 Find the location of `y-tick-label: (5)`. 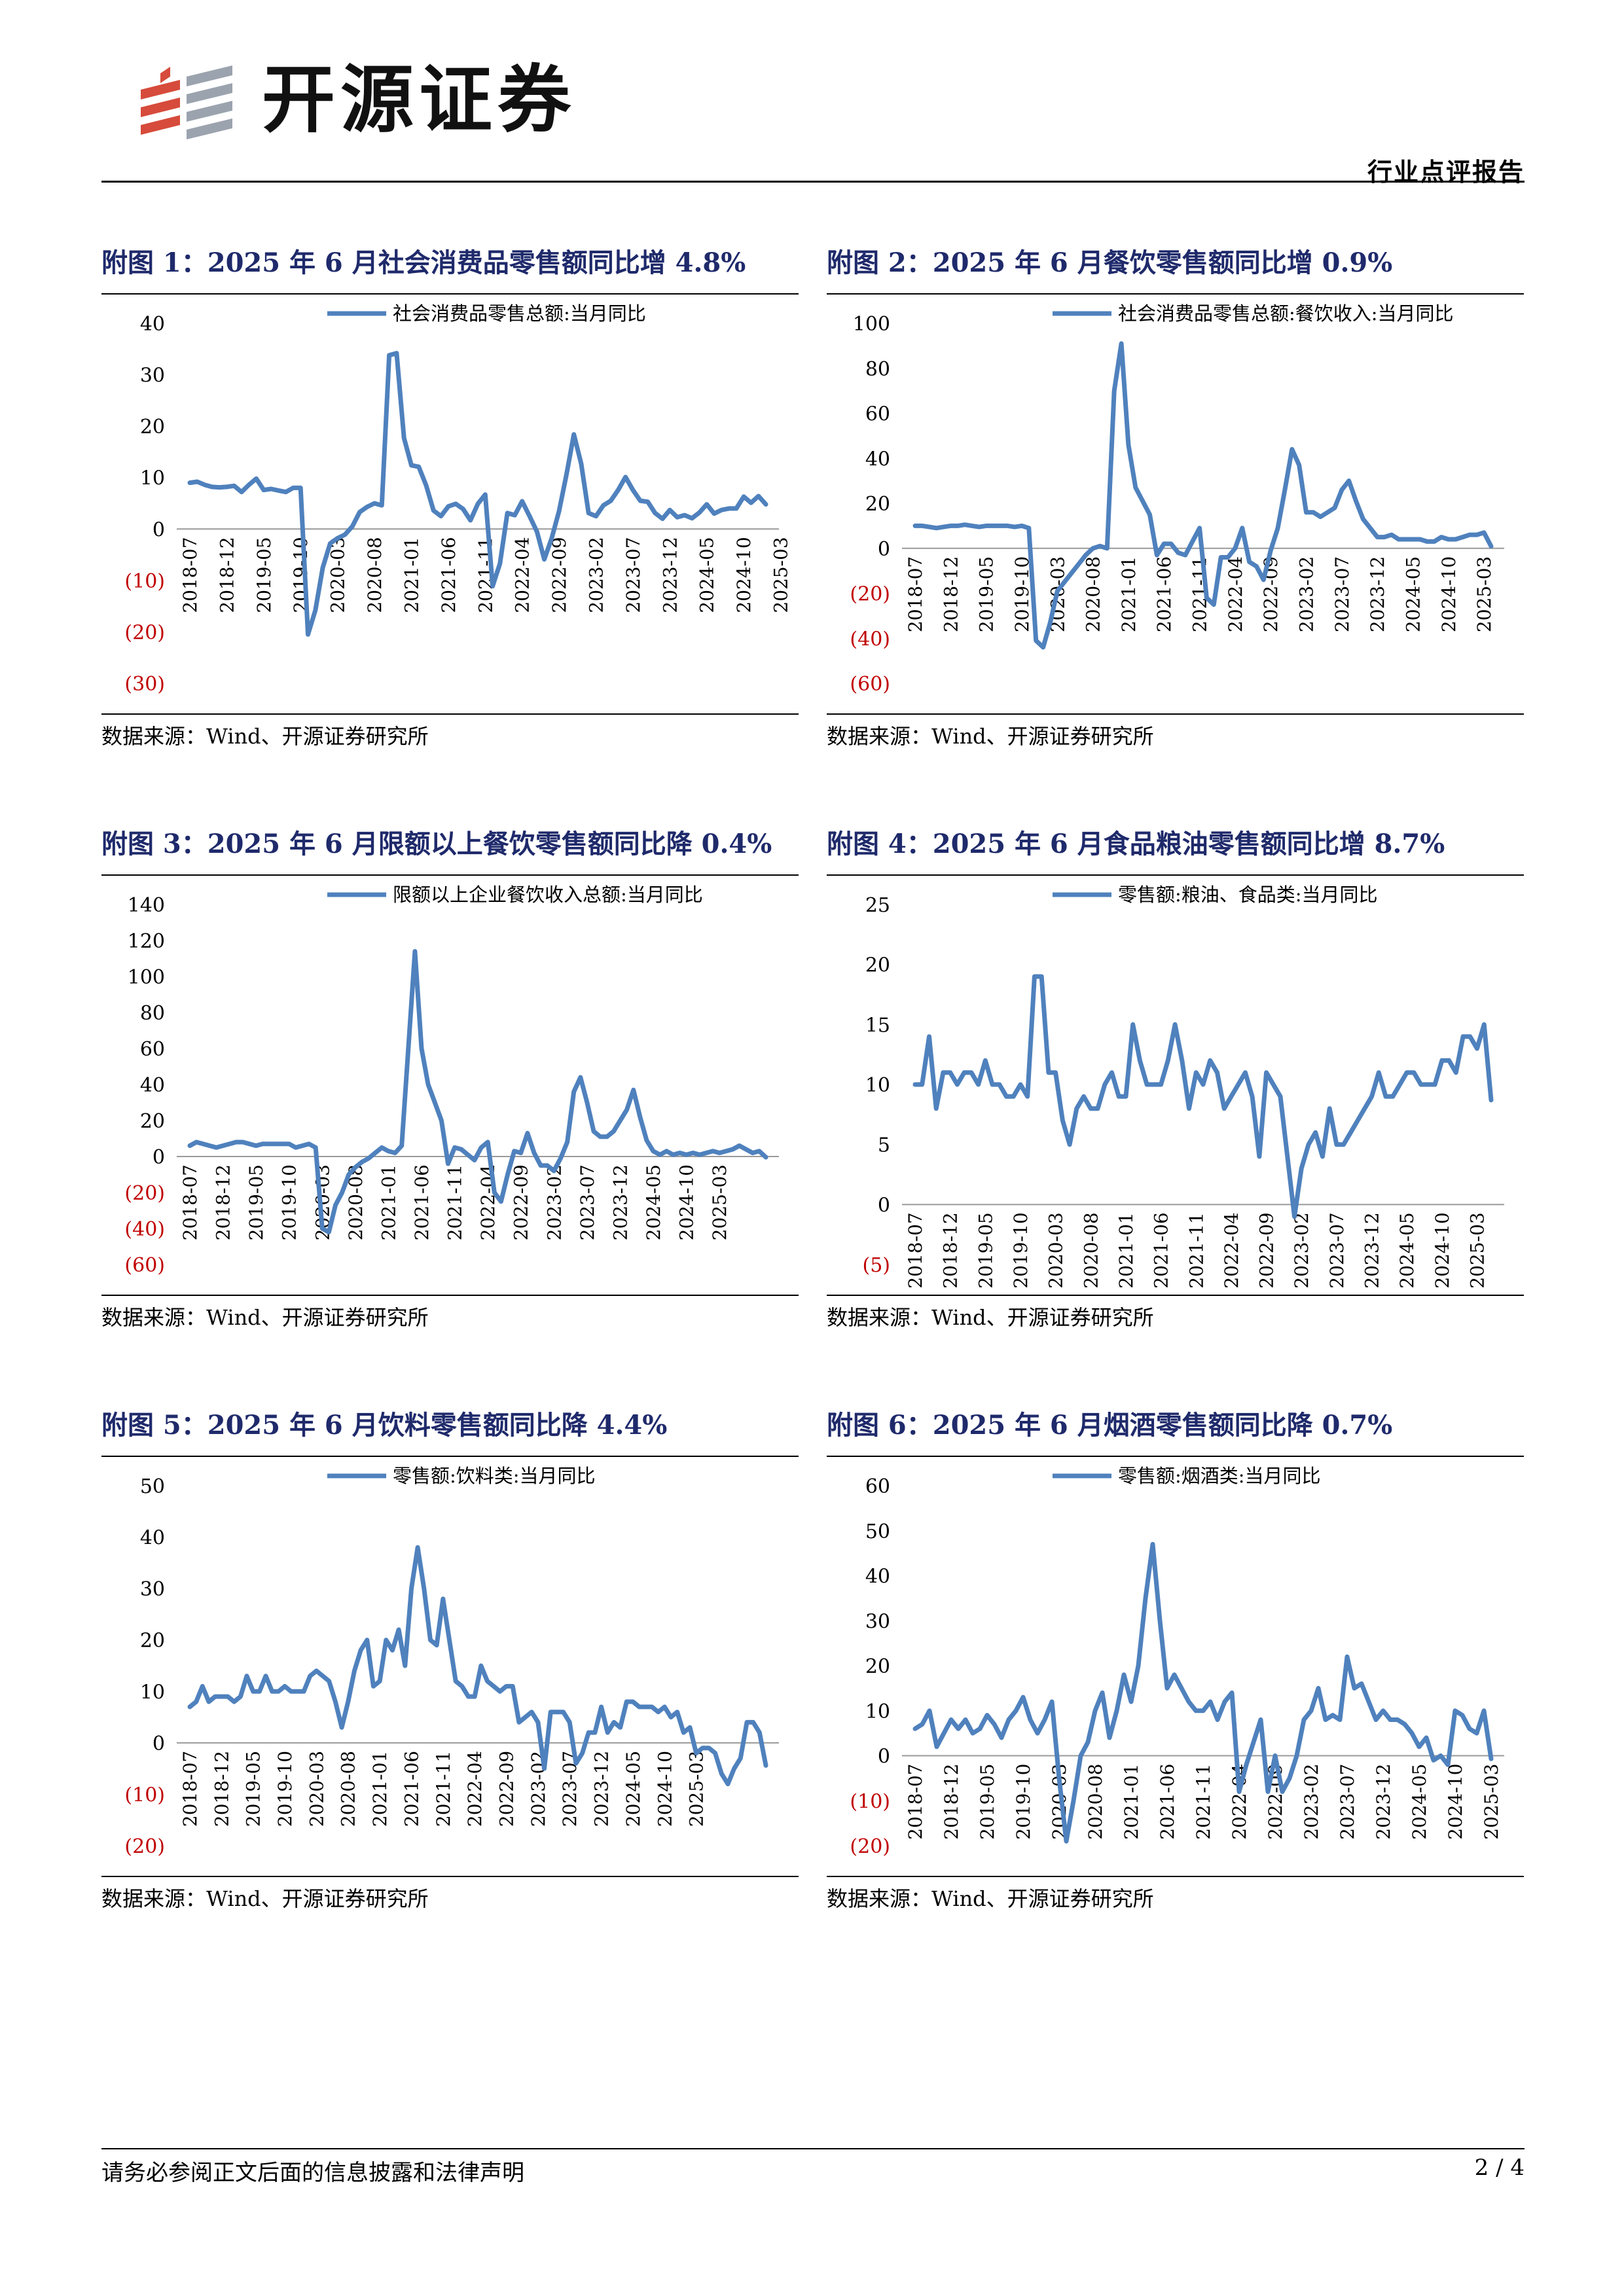

y-tick-label: (5) is located at coordinates (877, 1265).